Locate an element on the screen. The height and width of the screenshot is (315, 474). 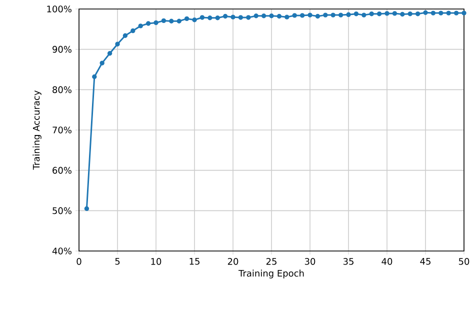
x-axis-title: Training Epoch is located at coordinates (271, 274).